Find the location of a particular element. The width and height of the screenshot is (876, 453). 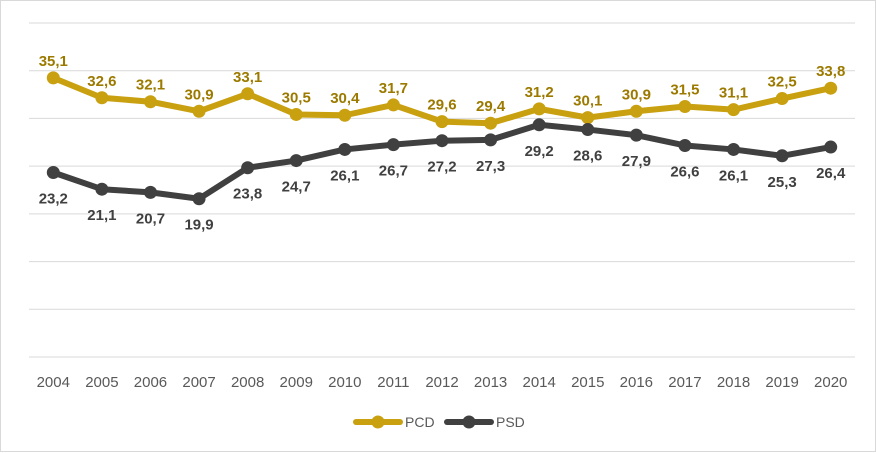

x-tick-label: 2005 is located at coordinates (101, 382).